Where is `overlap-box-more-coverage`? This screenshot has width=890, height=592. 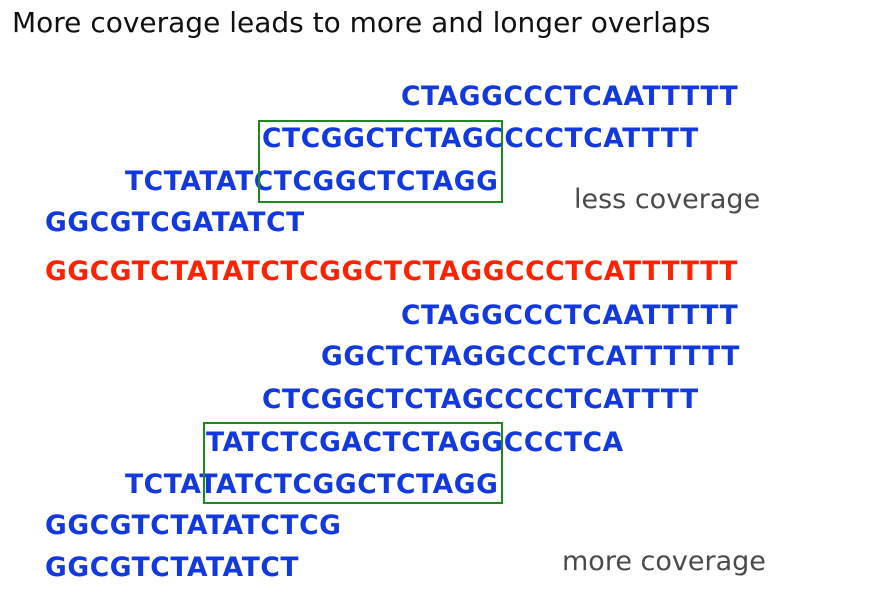
overlap-box-more-coverage is located at coordinates (353, 463).